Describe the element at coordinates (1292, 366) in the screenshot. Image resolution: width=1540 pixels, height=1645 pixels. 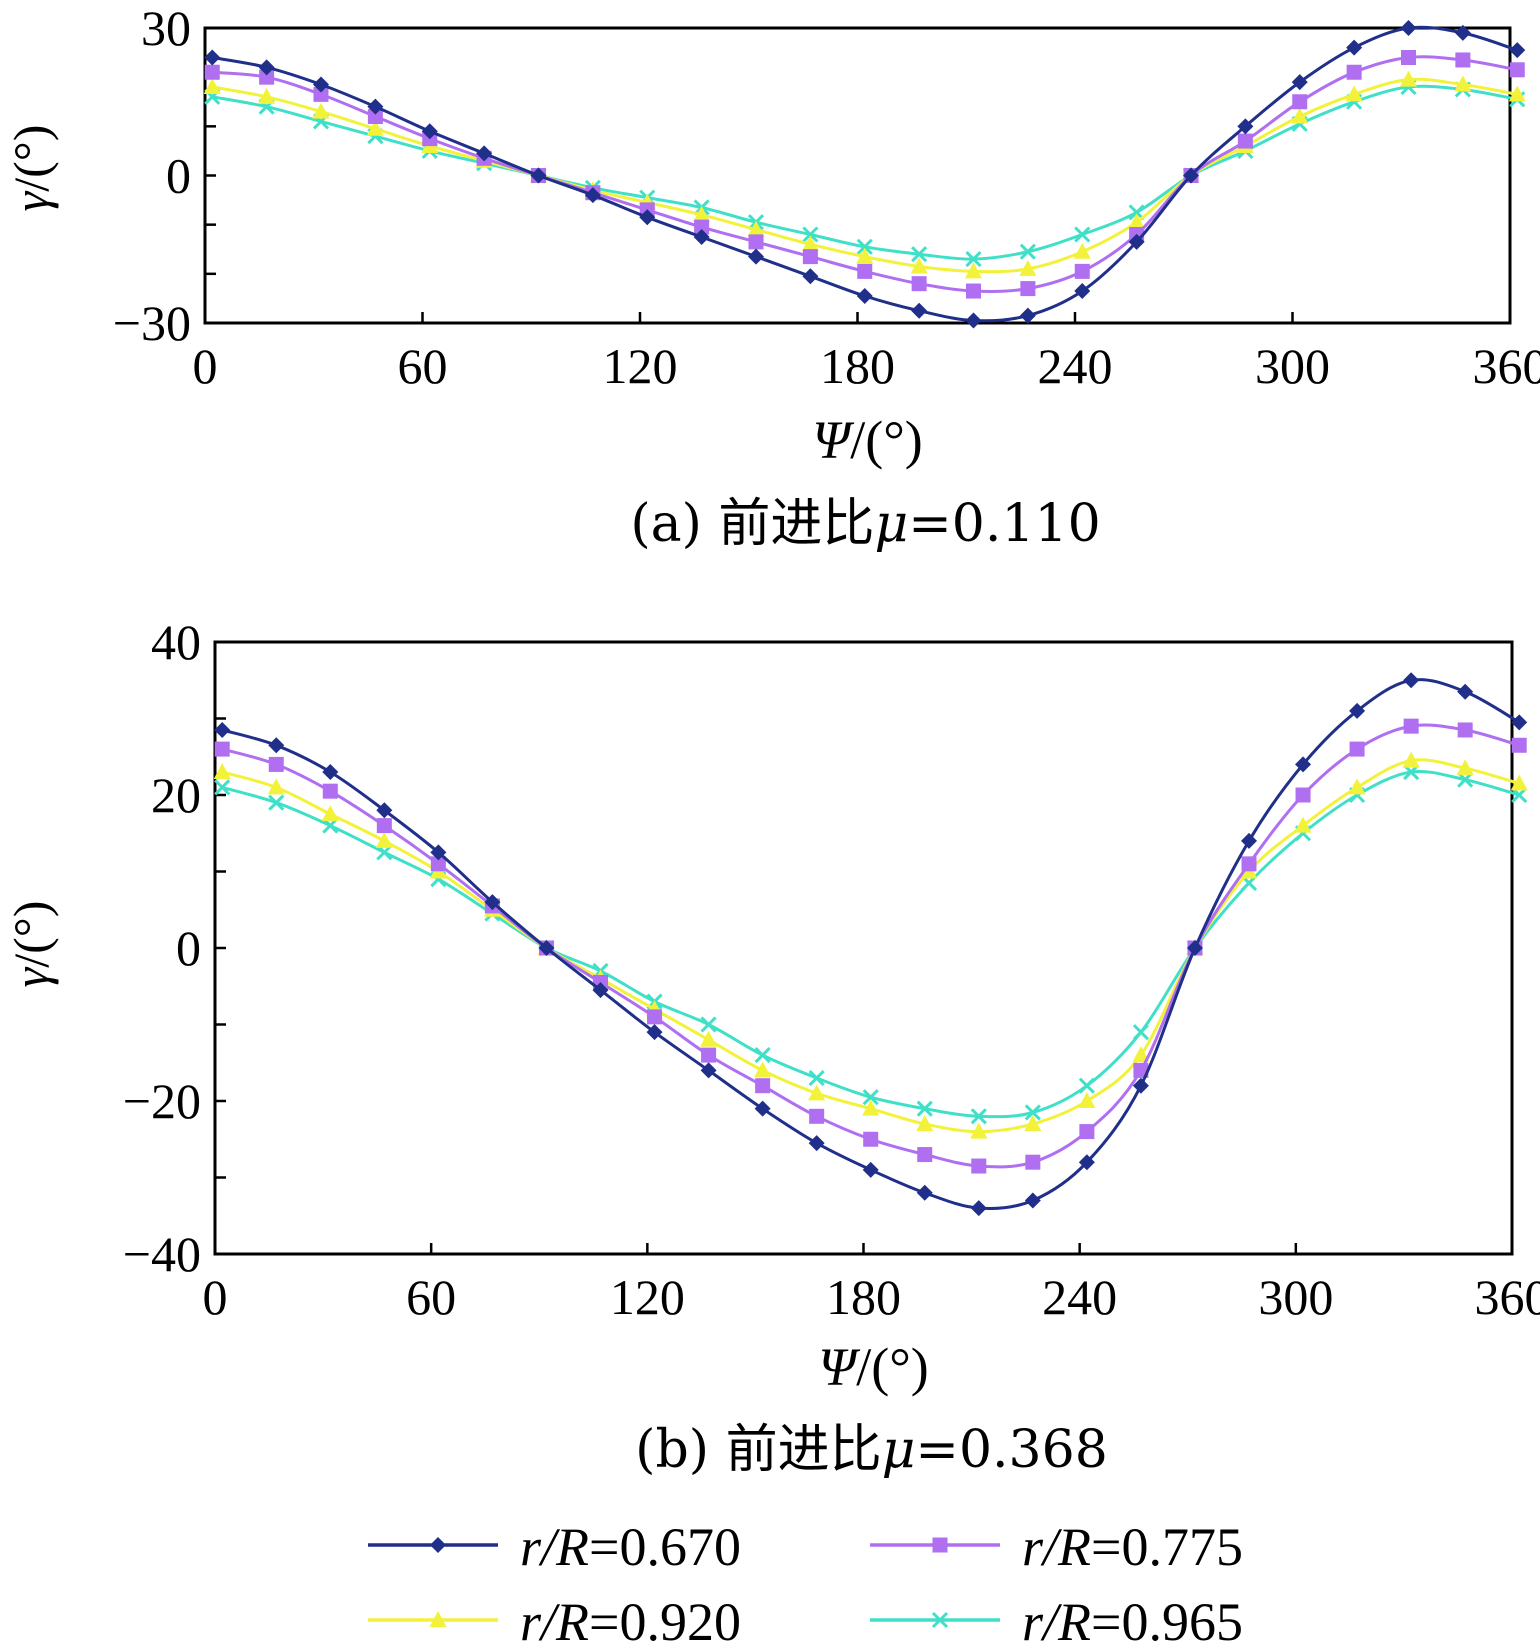
I see `x-tick-label: 300` at that location.